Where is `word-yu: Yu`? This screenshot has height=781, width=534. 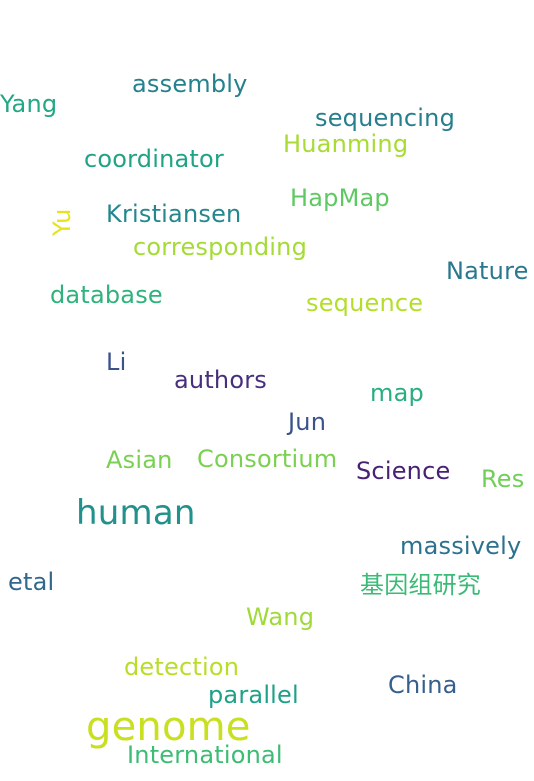
word-yu: Yu is located at coordinates (62, 222).